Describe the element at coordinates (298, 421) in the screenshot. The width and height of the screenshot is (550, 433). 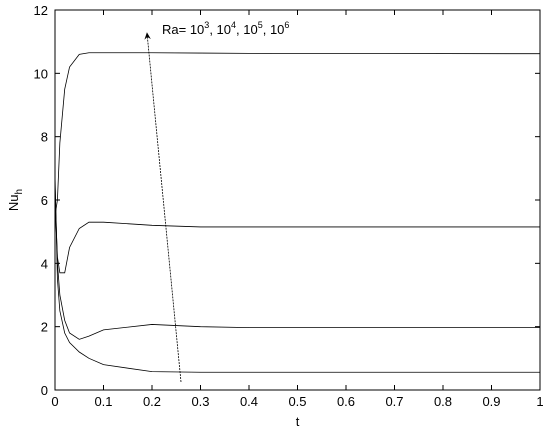
I see `x-axis-label: t` at that location.